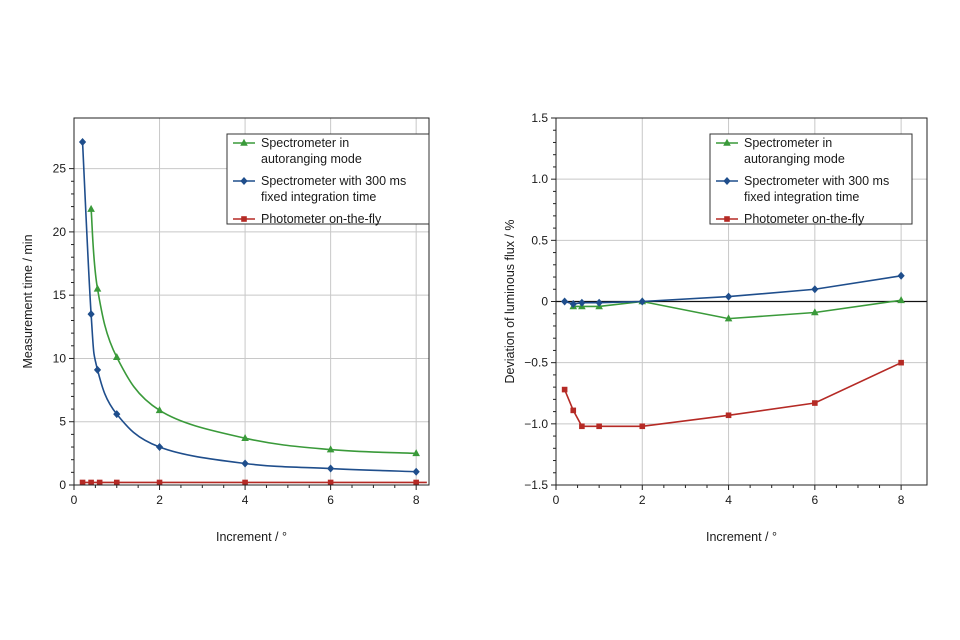  What do you see at coordinates (60, 295) in the screenshot?
I see `y-tick-label: 15` at bounding box center [60, 295].